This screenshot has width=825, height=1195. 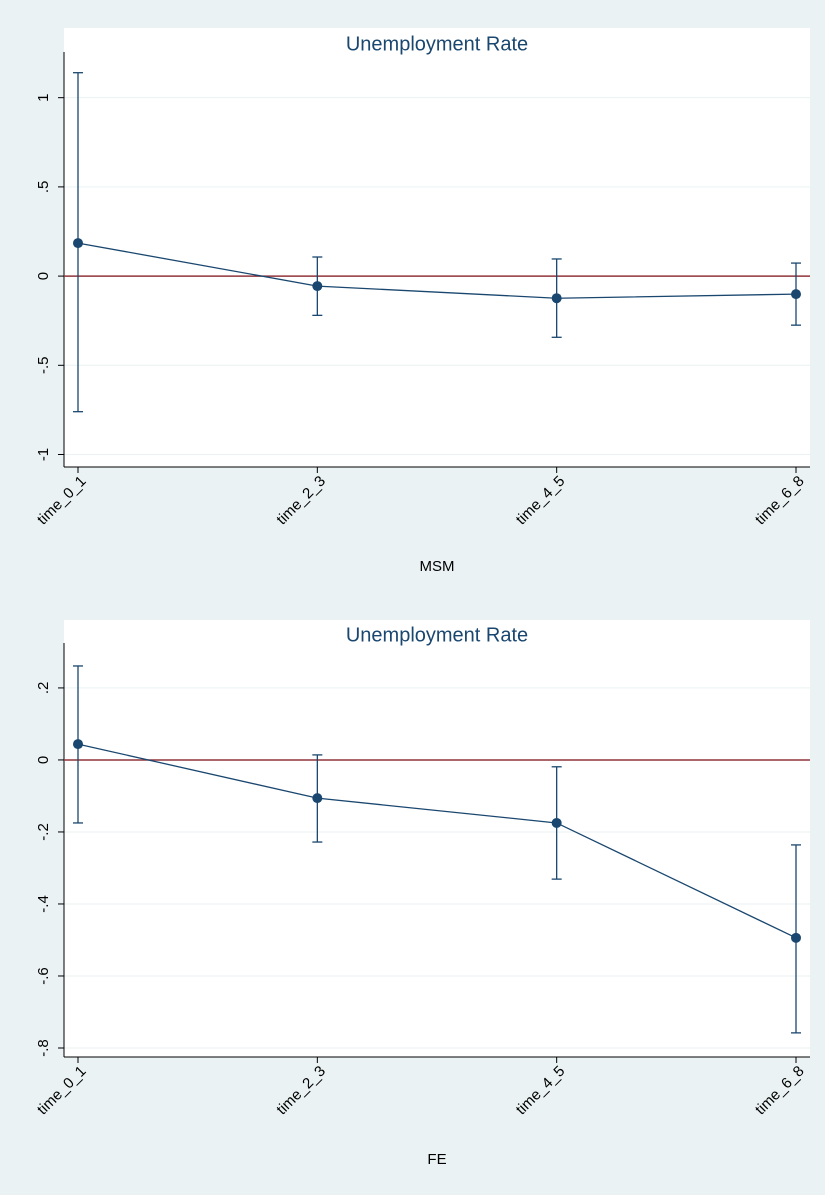 I want to click on y-tick-label: .2, so click(x=43, y=688).